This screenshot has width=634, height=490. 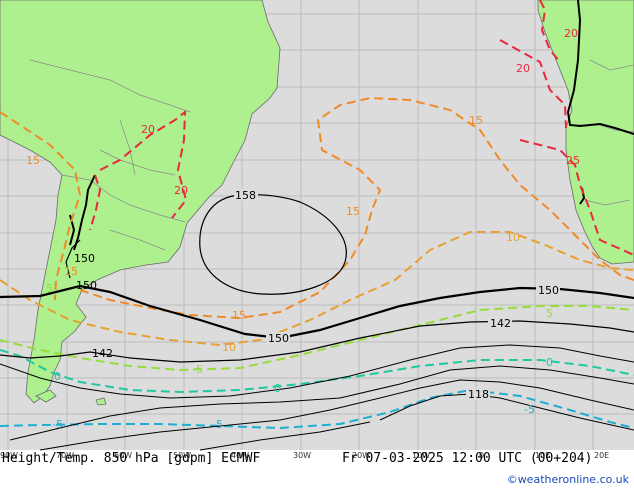 I want to click on temp-label-20-b: 20, so click(x=181, y=190).